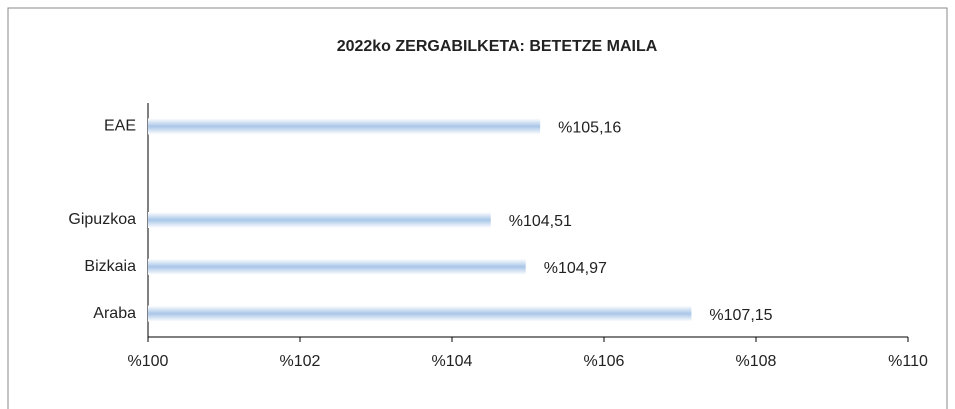 This screenshot has width=955, height=409. Describe the element at coordinates (908, 361) in the screenshot. I see `x-tick-label: %110` at that location.